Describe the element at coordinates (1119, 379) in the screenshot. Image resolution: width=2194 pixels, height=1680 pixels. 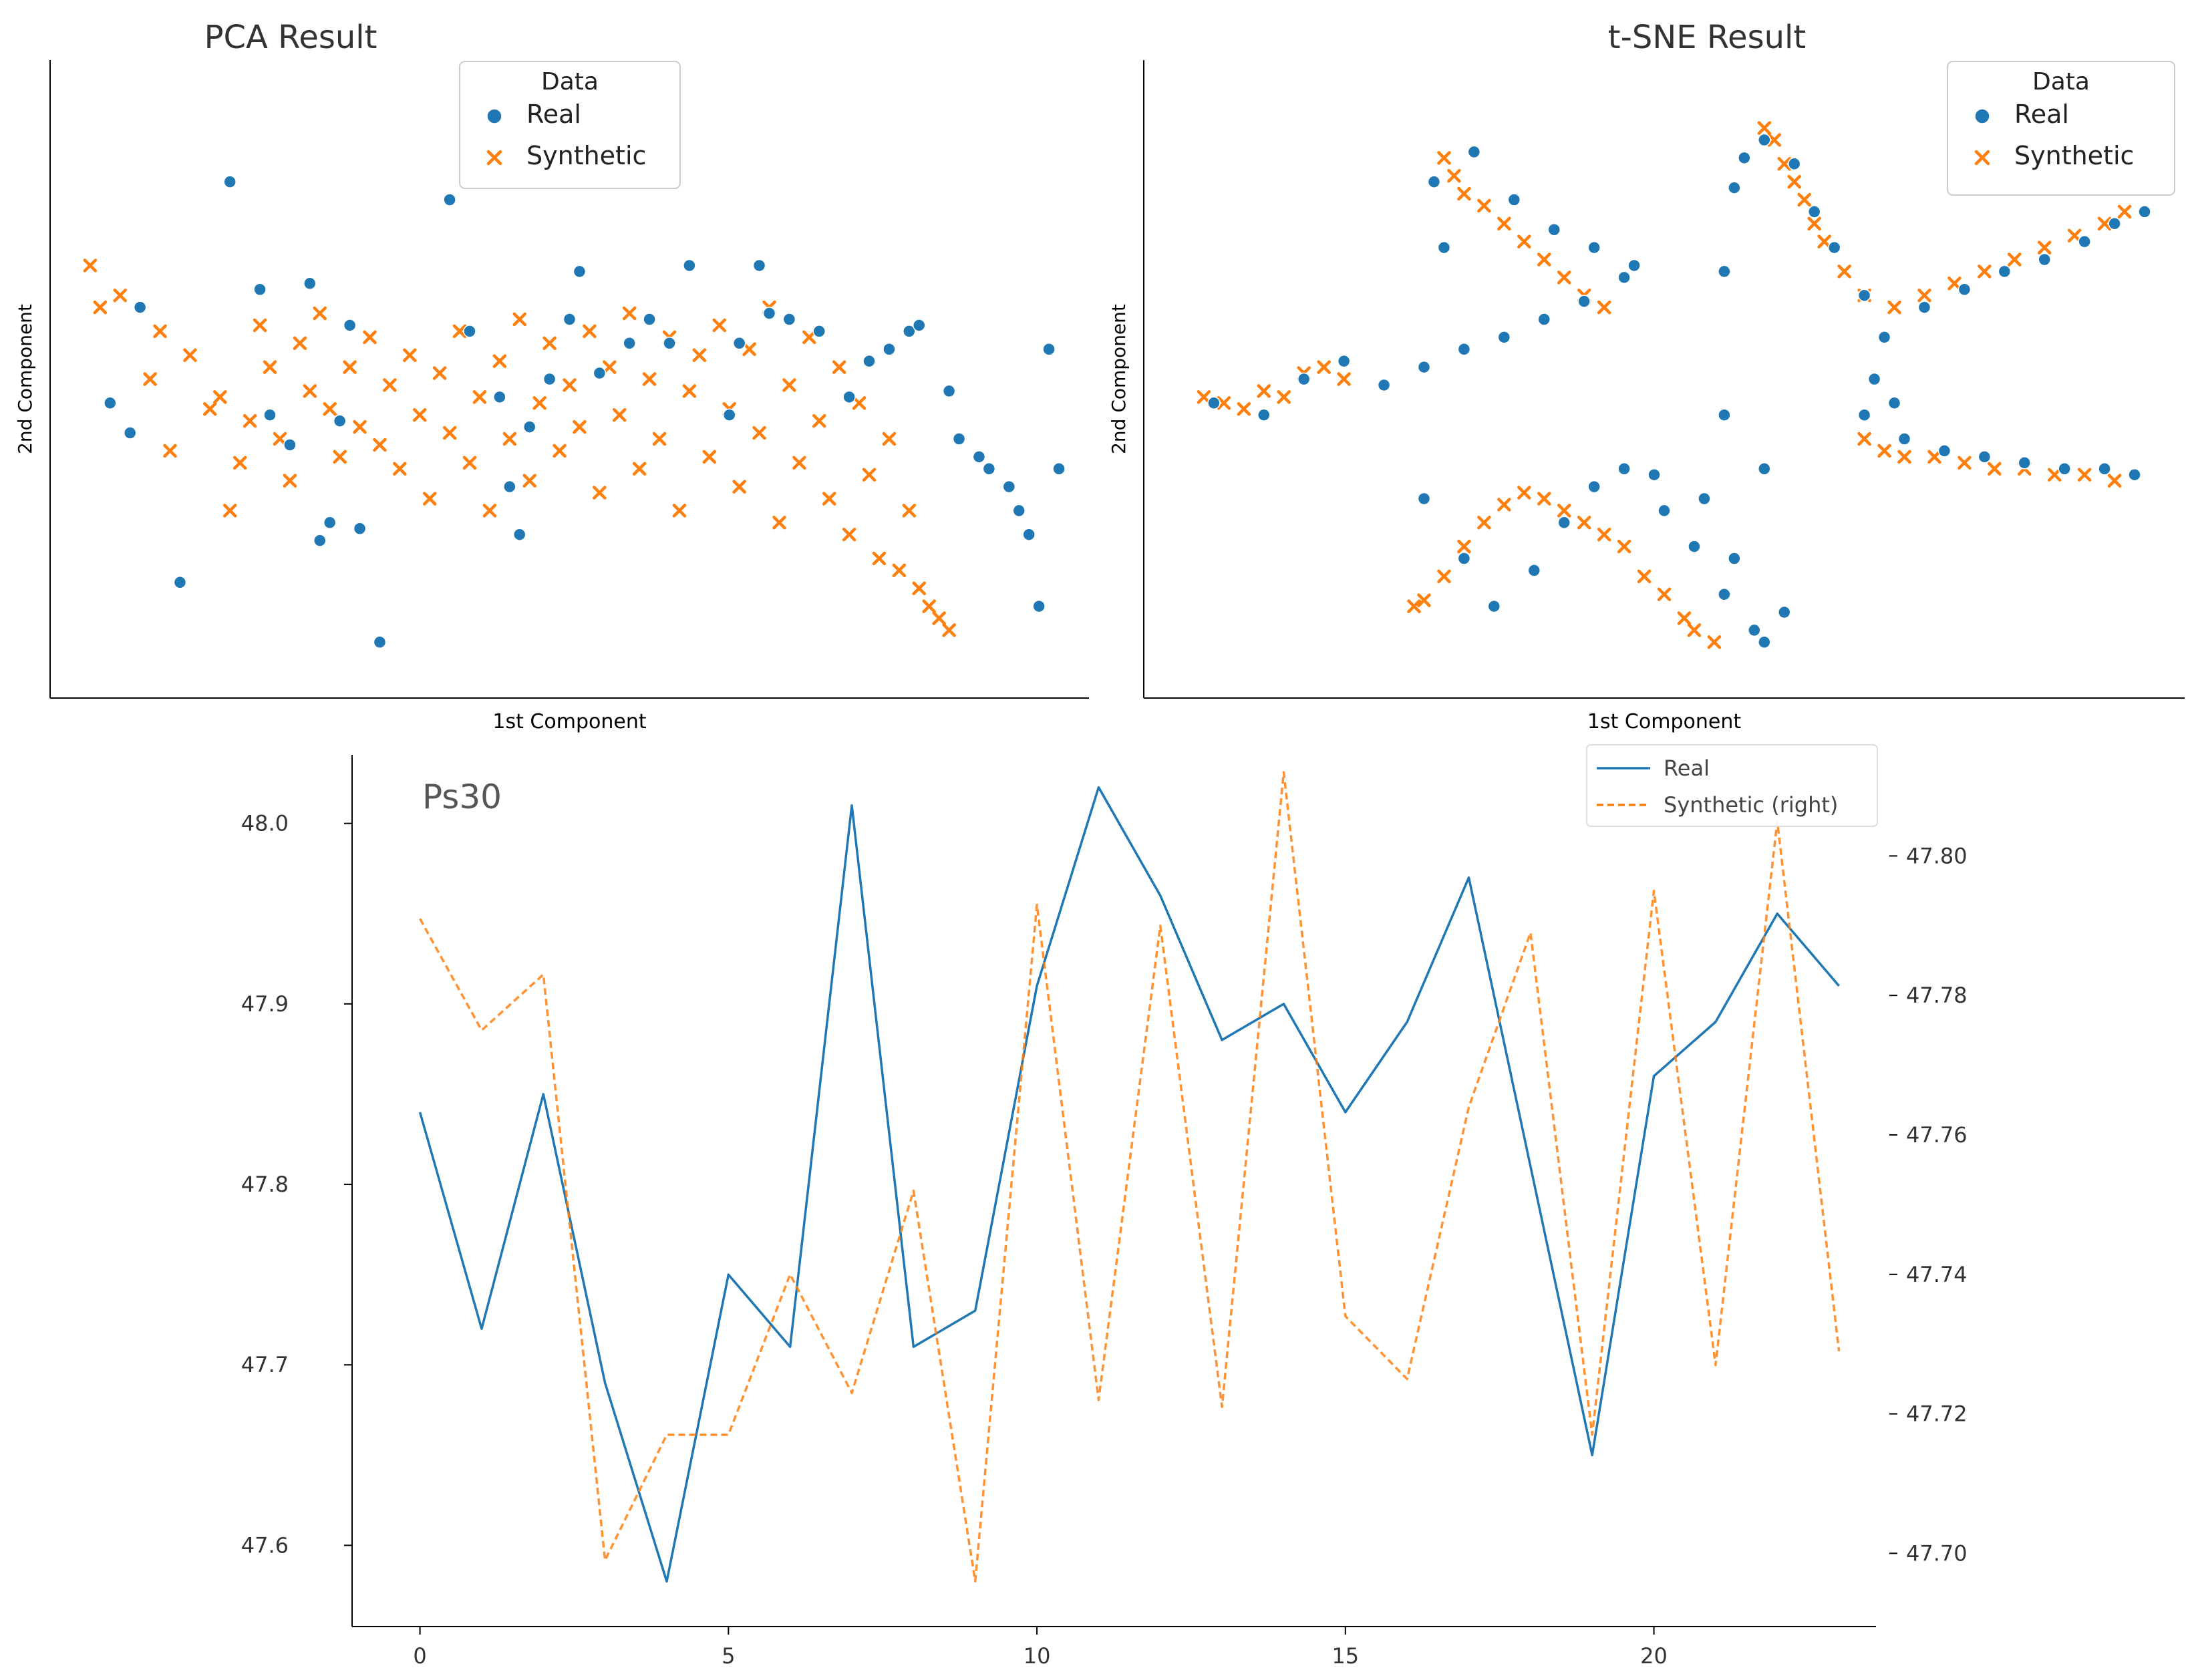
I see `y-axis-label: 2nd Component` at that location.